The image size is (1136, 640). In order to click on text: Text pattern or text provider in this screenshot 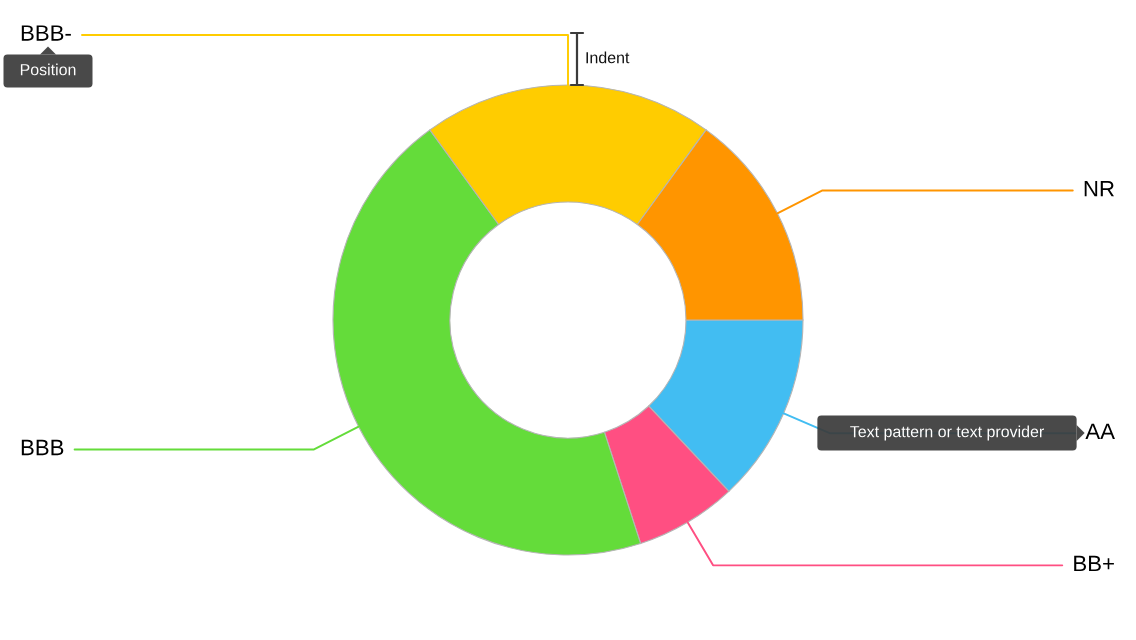, I will do `click(947, 433)`.